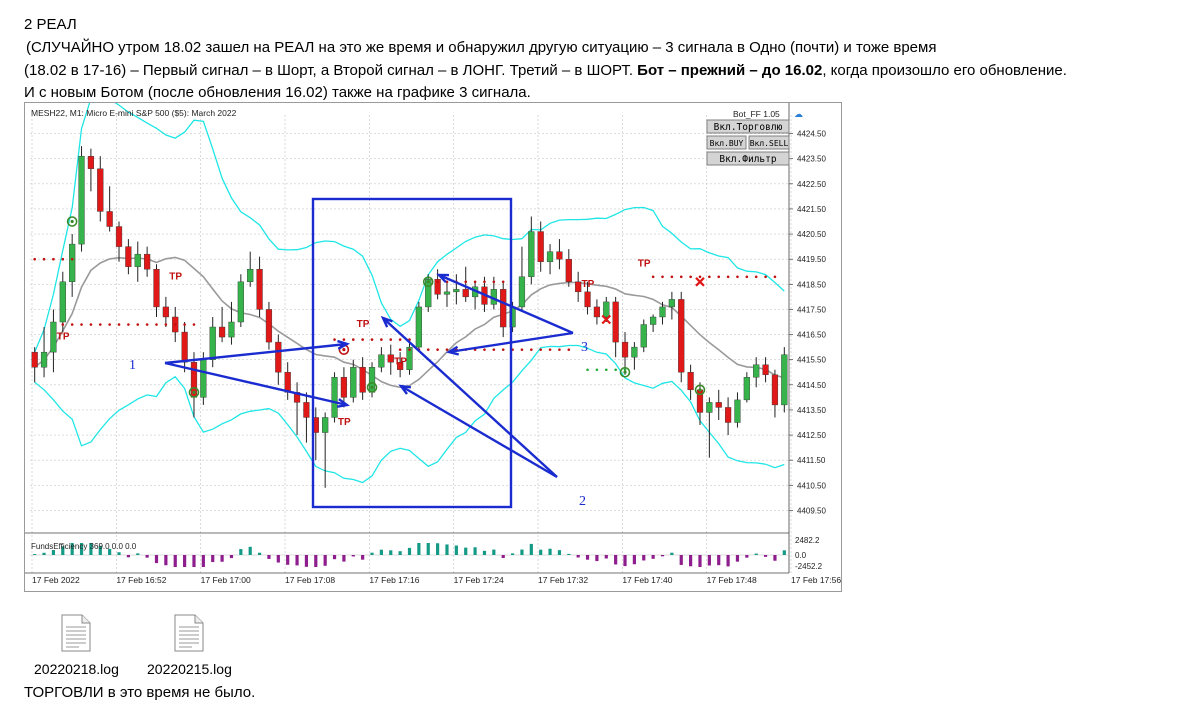 This screenshot has height=706, width=1204. I want to click on x-tick-label: 17 Feb 17:08, so click(310, 580).